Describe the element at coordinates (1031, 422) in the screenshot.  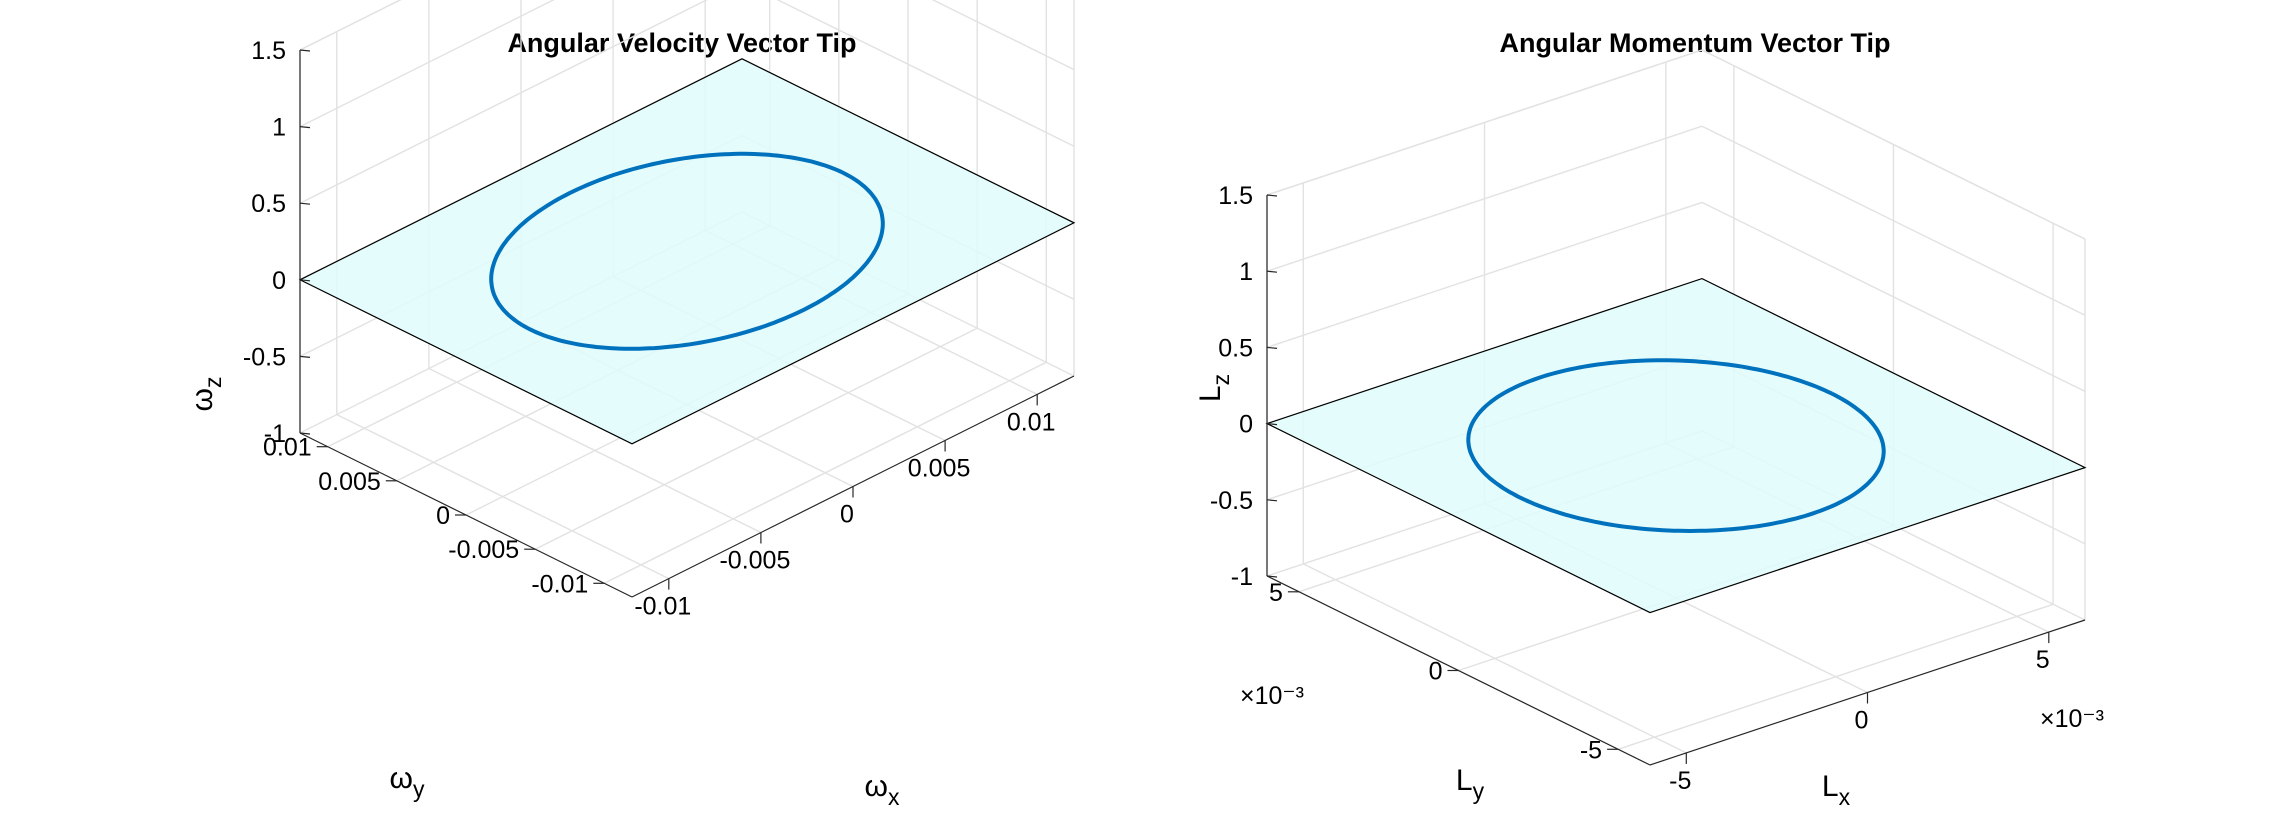
I see `x-tick-label: 0.01` at that location.